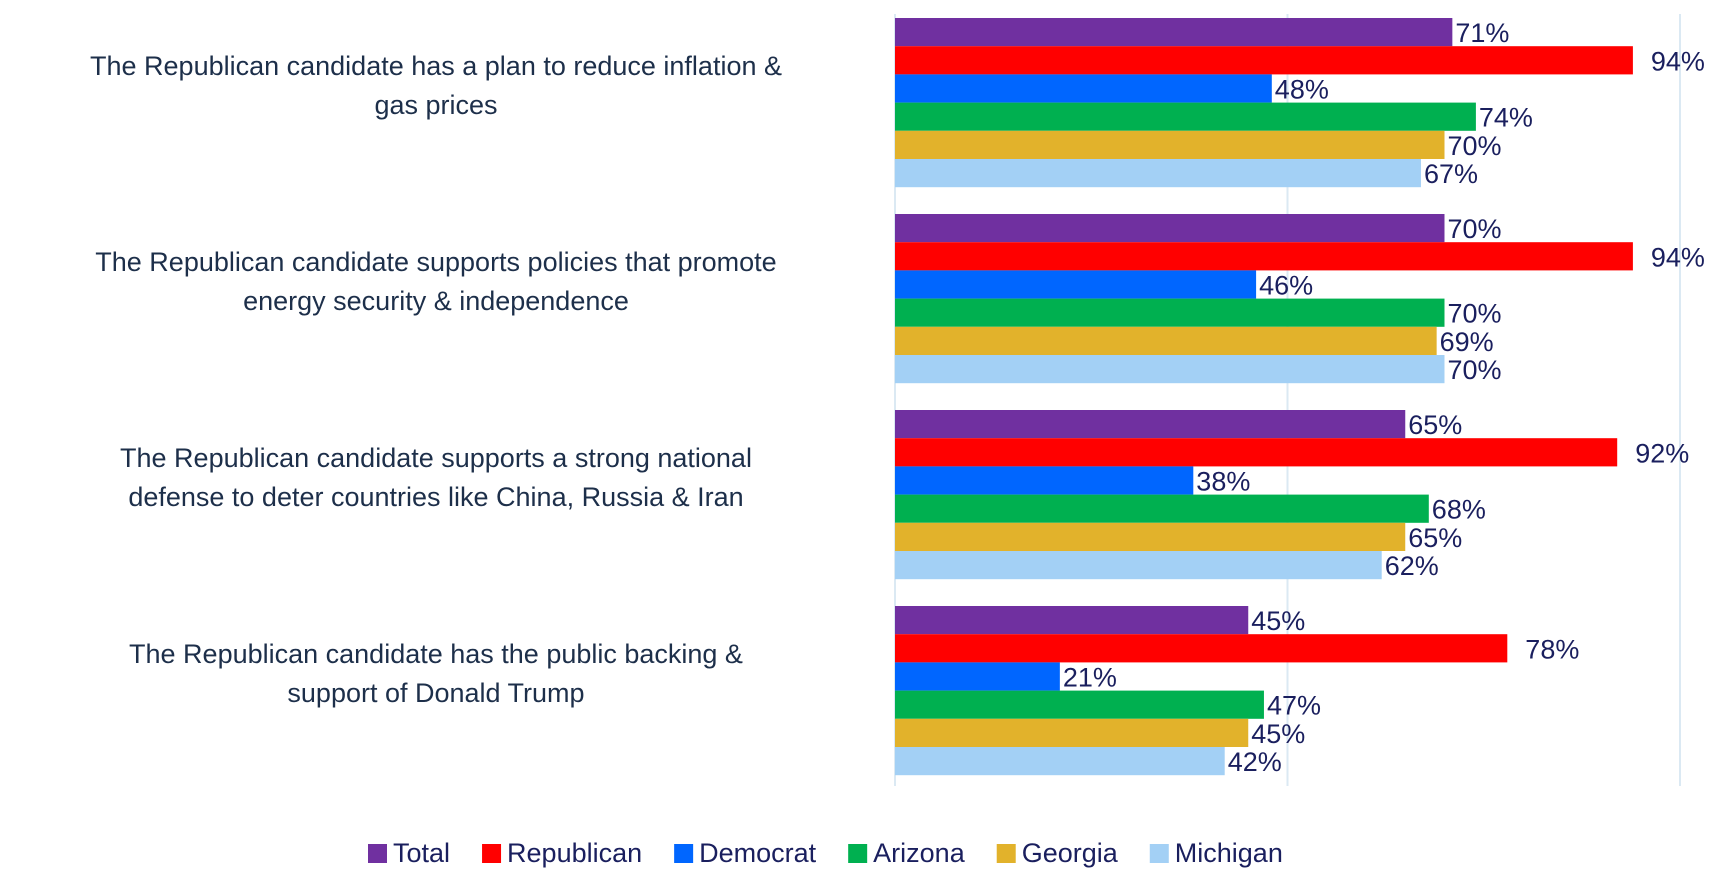 This screenshot has height=879, width=1716. Describe the element at coordinates (1229, 853) in the screenshot. I see `legend-label-michigan: Michigan` at that location.